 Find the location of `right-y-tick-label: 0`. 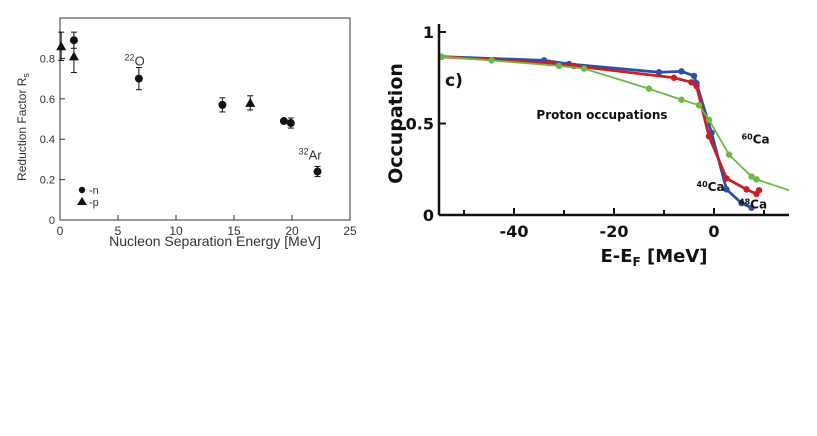

right-y-tick-label: 0 is located at coordinates (428, 215).